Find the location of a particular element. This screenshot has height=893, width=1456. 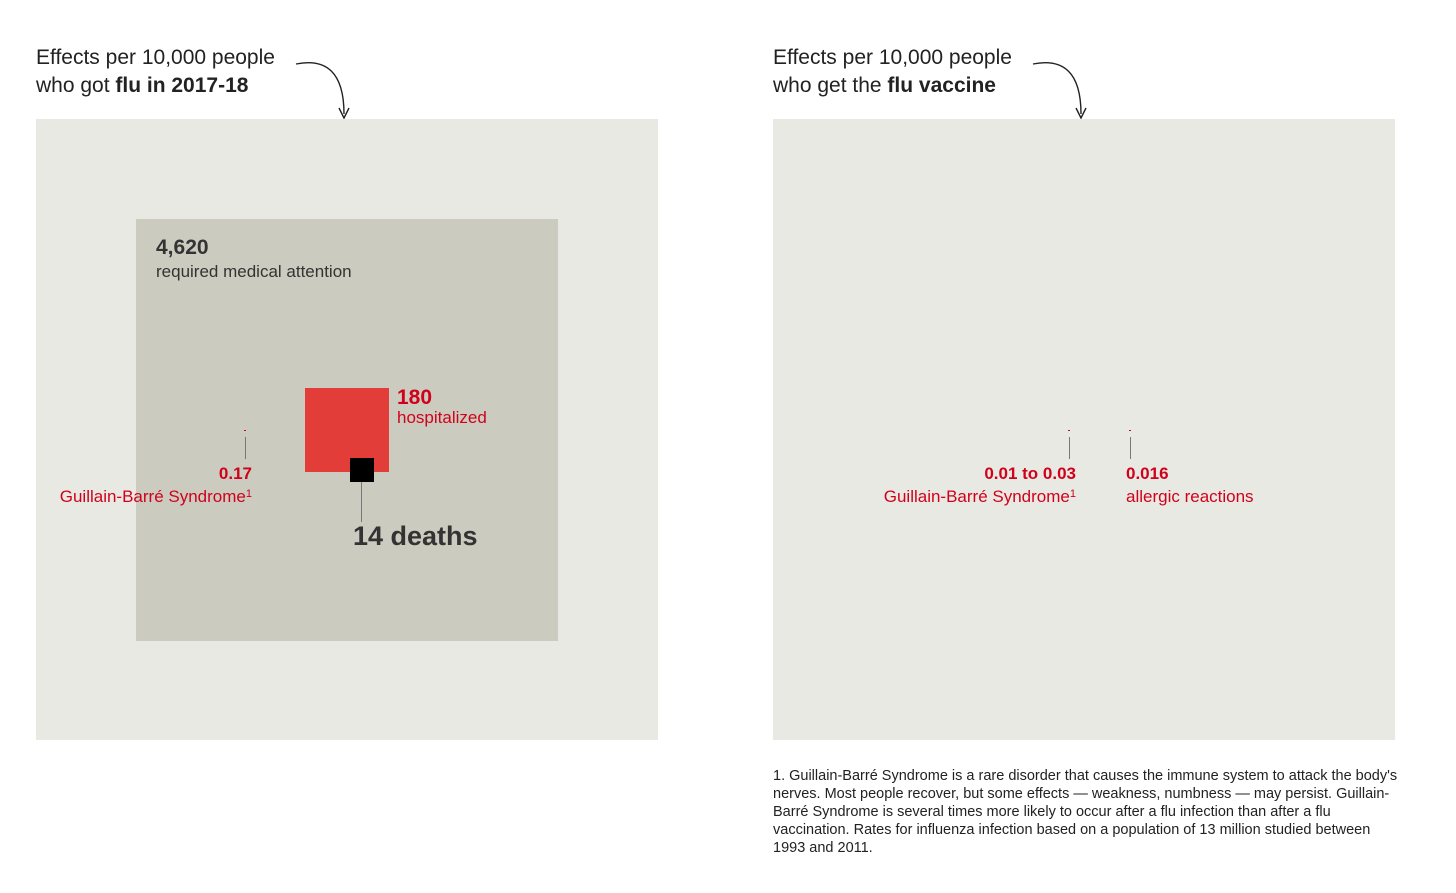

deaths-square is located at coordinates (362, 470).